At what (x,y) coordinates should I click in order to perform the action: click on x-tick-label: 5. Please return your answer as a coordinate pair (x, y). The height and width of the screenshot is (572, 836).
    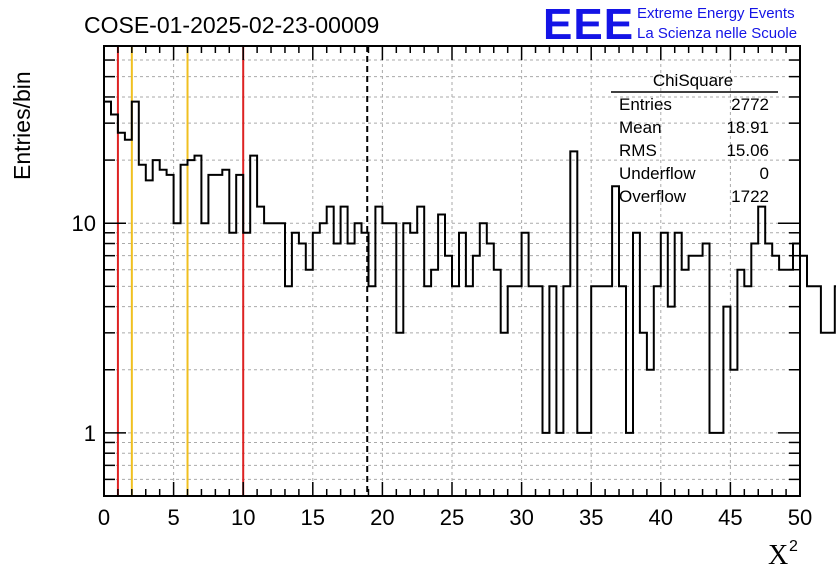
    Looking at the image, I should click on (173, 517).